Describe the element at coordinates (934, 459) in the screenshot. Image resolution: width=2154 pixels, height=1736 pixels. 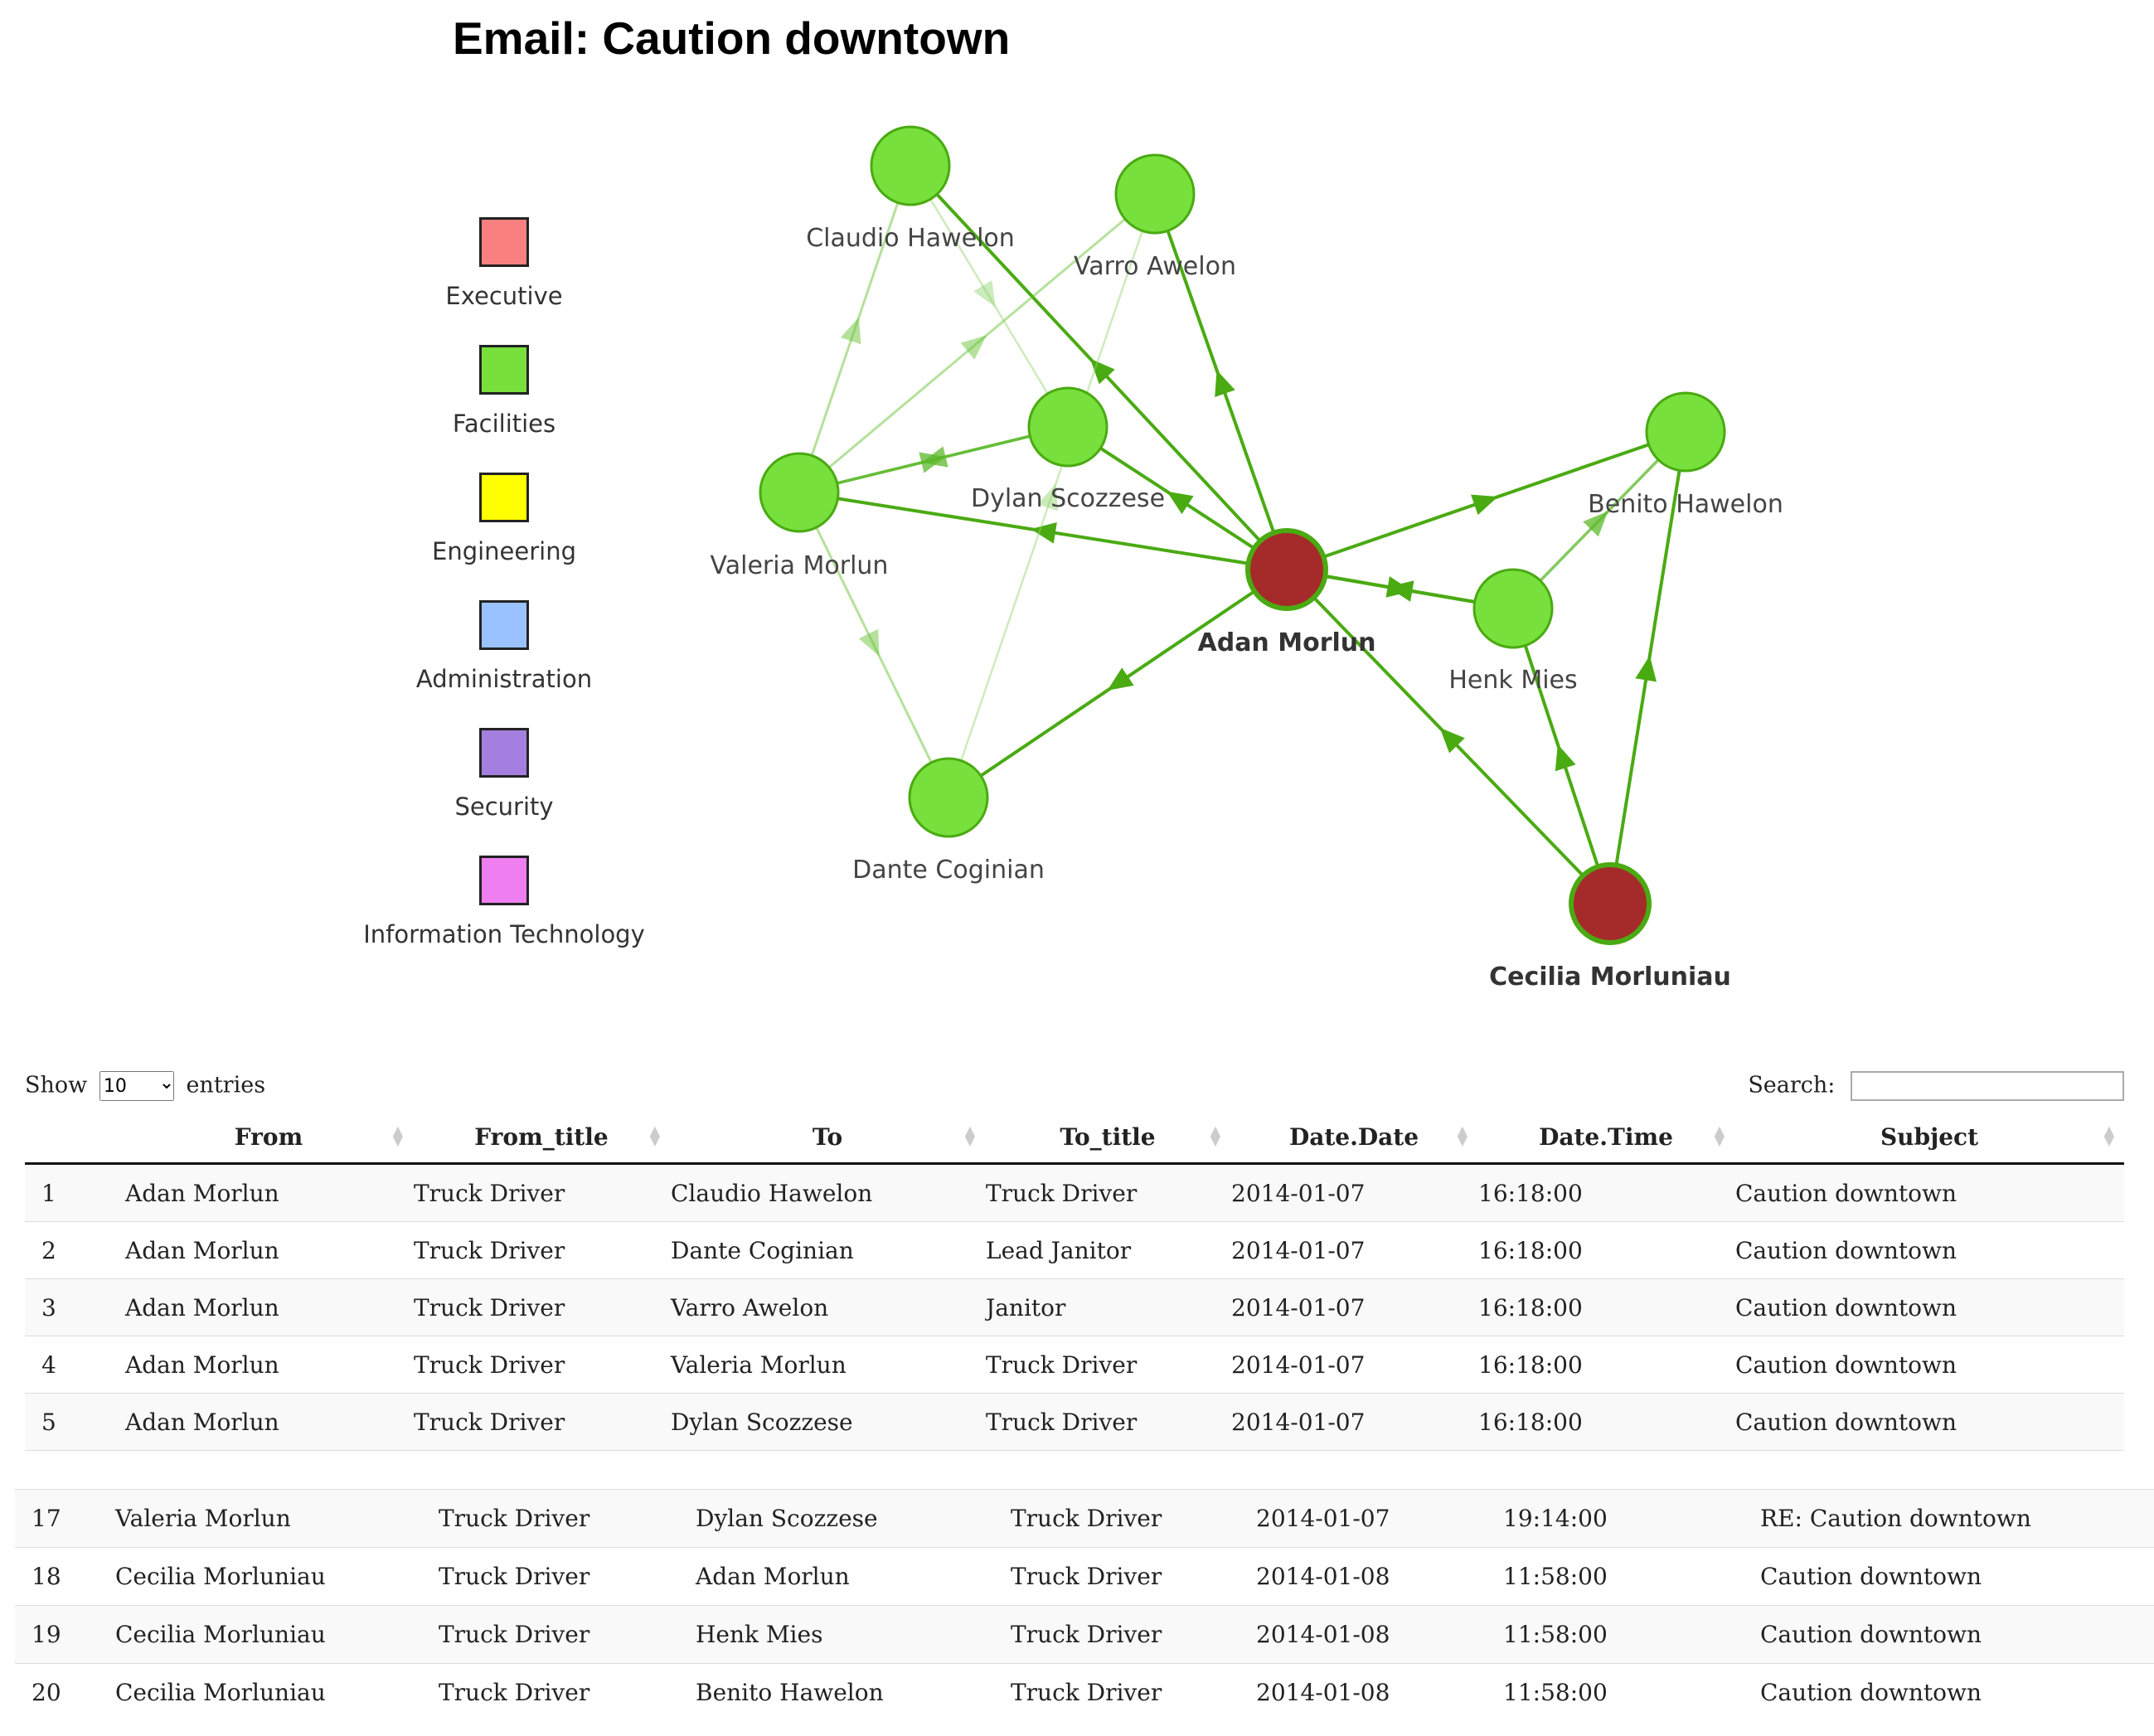
I see `edge-dylan-to-valeria` at that location.